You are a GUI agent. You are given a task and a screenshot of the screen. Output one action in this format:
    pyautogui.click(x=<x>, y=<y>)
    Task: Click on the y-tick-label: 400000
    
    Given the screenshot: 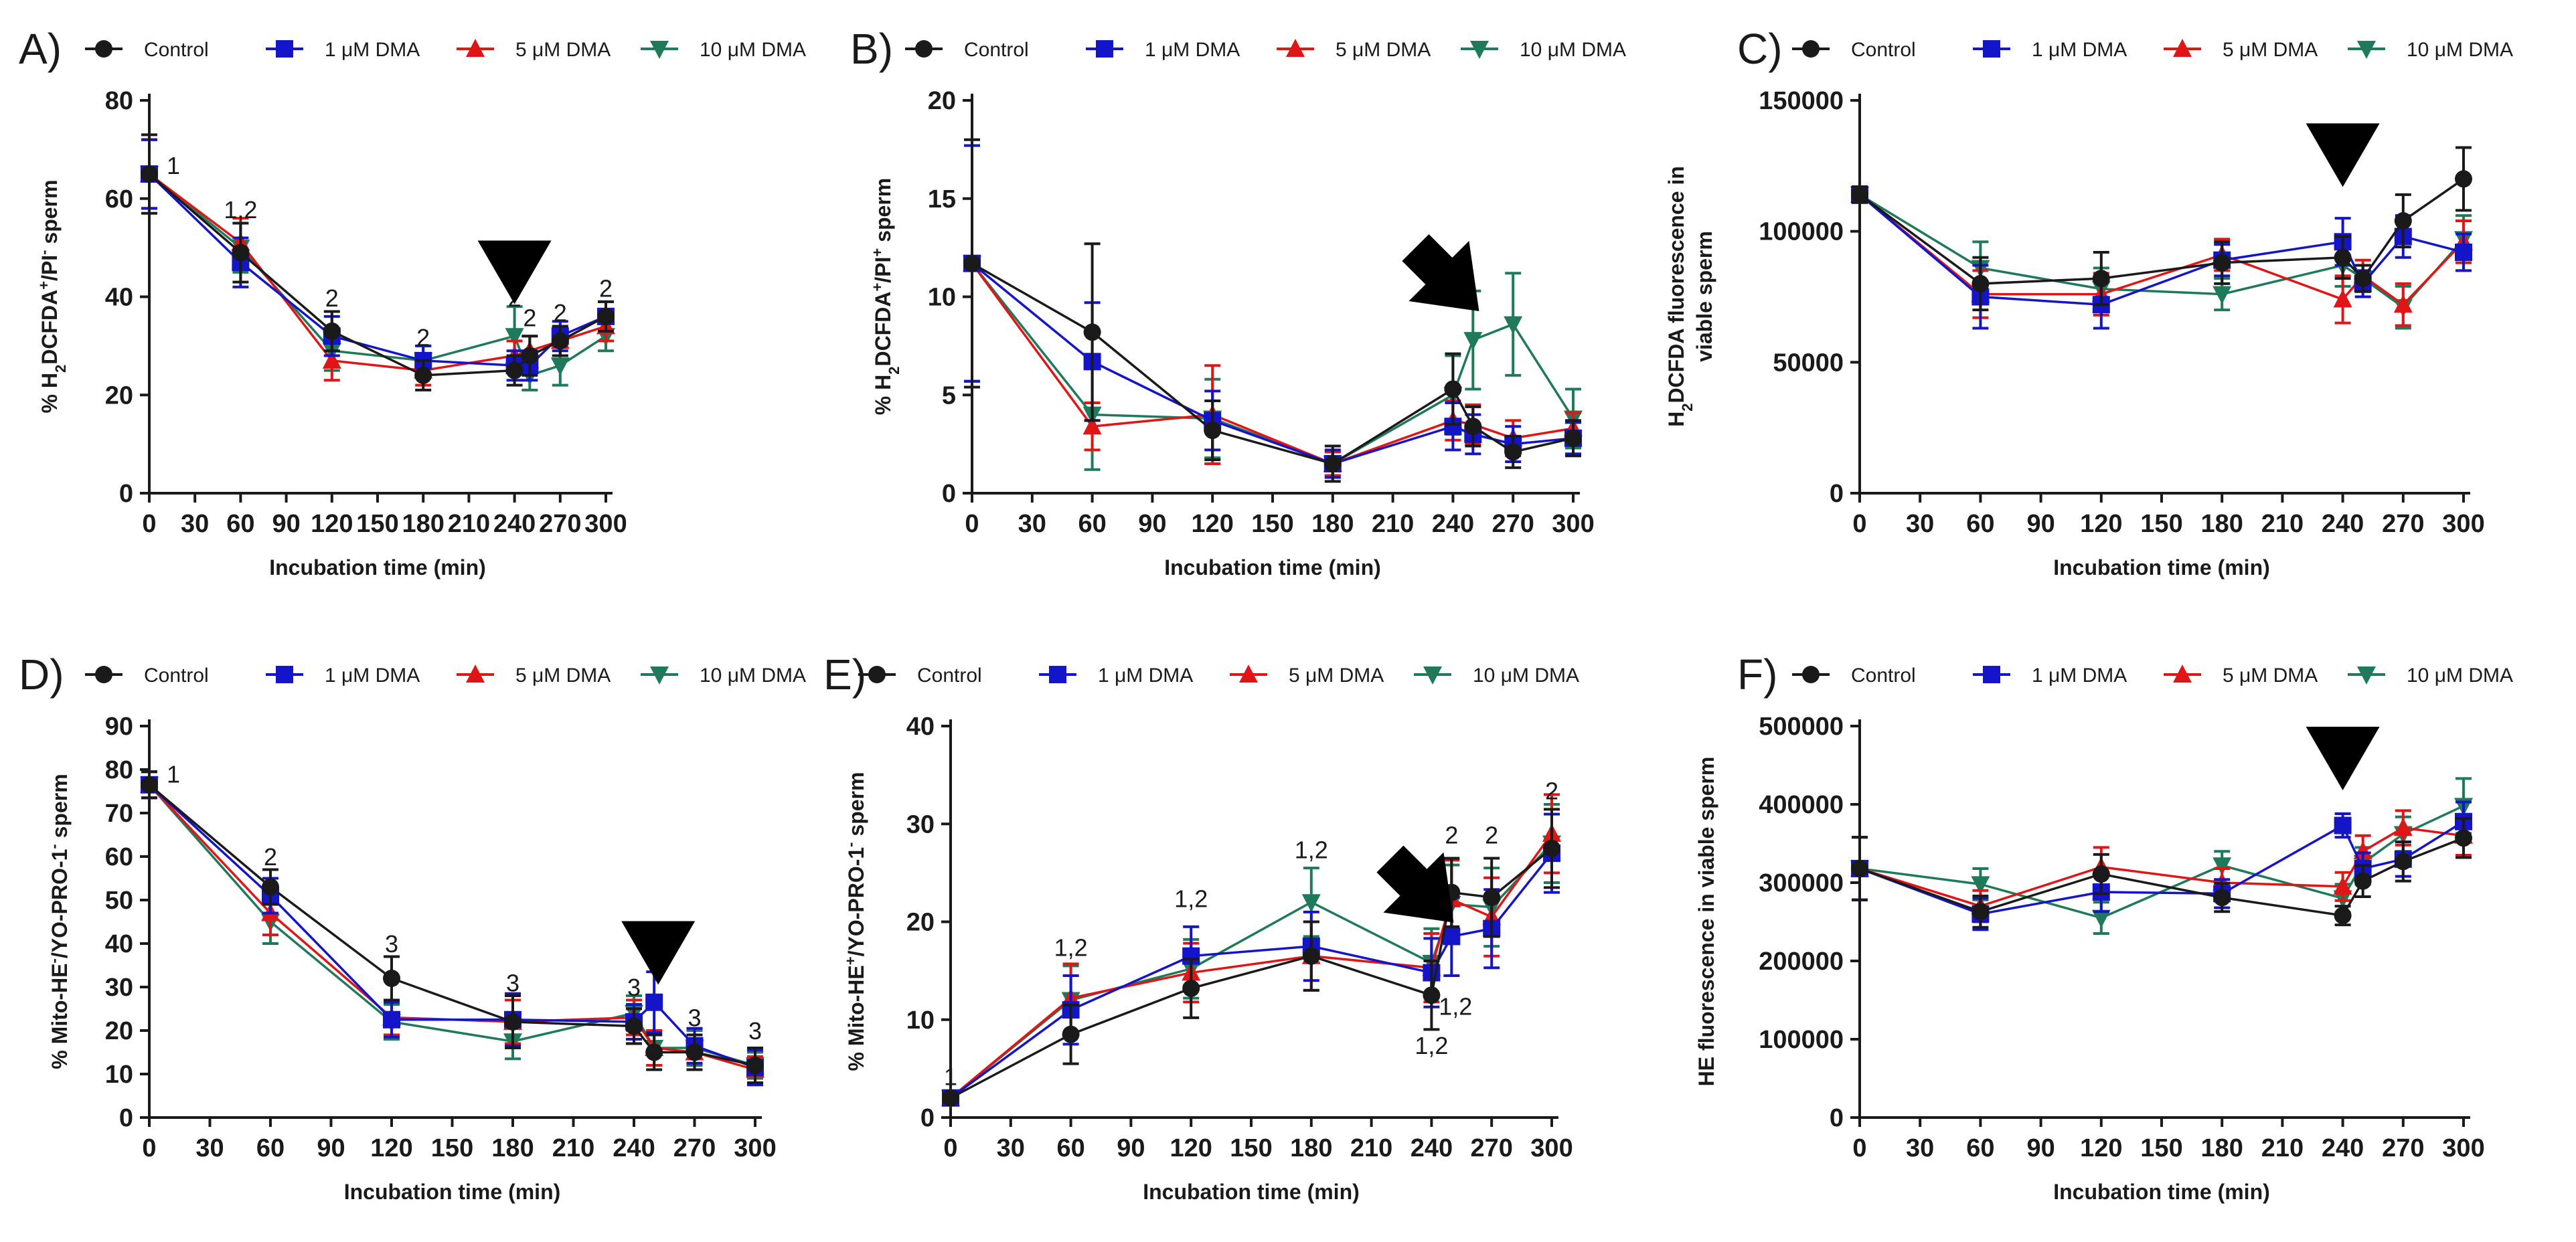 What is the action you would take?
    pyautogui.click(x=1802, y=805)
    